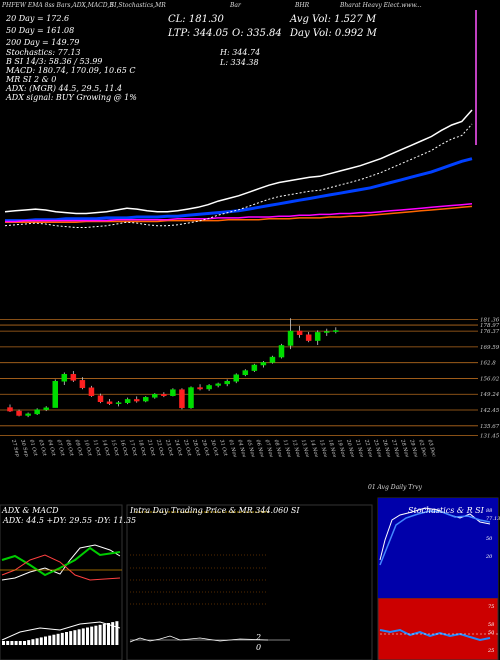 Image resolution: width=500 pixels, height=660 pixels. Describe the element at coordinates (323, 448) in the screenshot. I see `date-tick-label: 15 Nov` at that location.